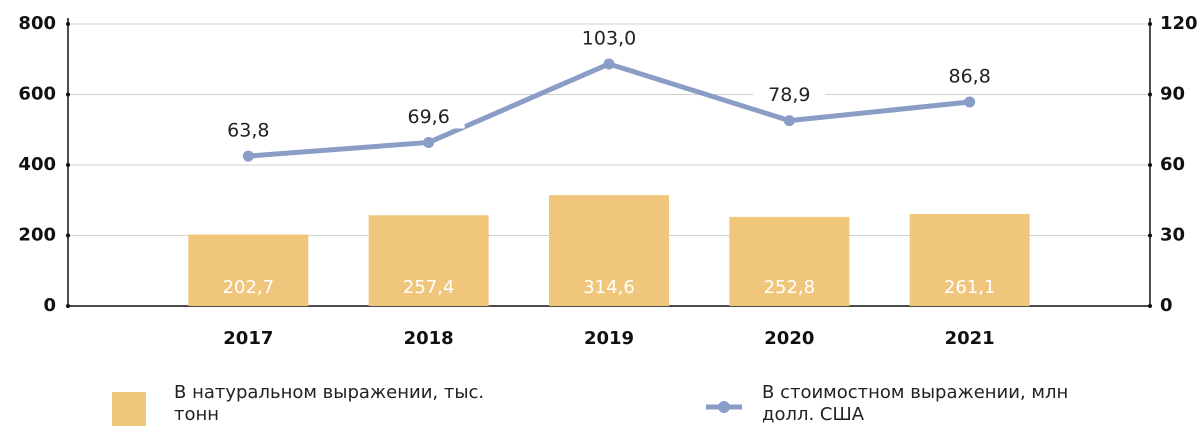 The height and width of the screenshot is (430, 1200). What do you see at coordinates (915, 403) in the screenshot?
I see `legend-label: В стоимостном выражении, млн долл. США` at bounding box center [915, 403].